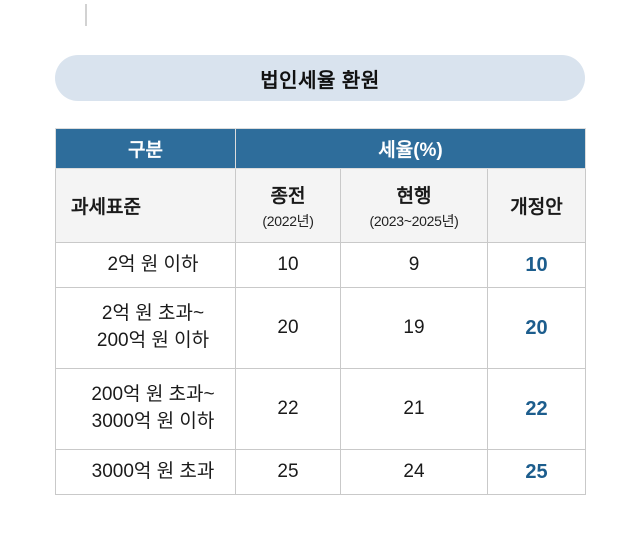 This screenshot has width=640, height=549. What do you see at coordinates (536, 205) in the screenshot?
I see `header-revised: 개정안` at bounding box center [536, 205].